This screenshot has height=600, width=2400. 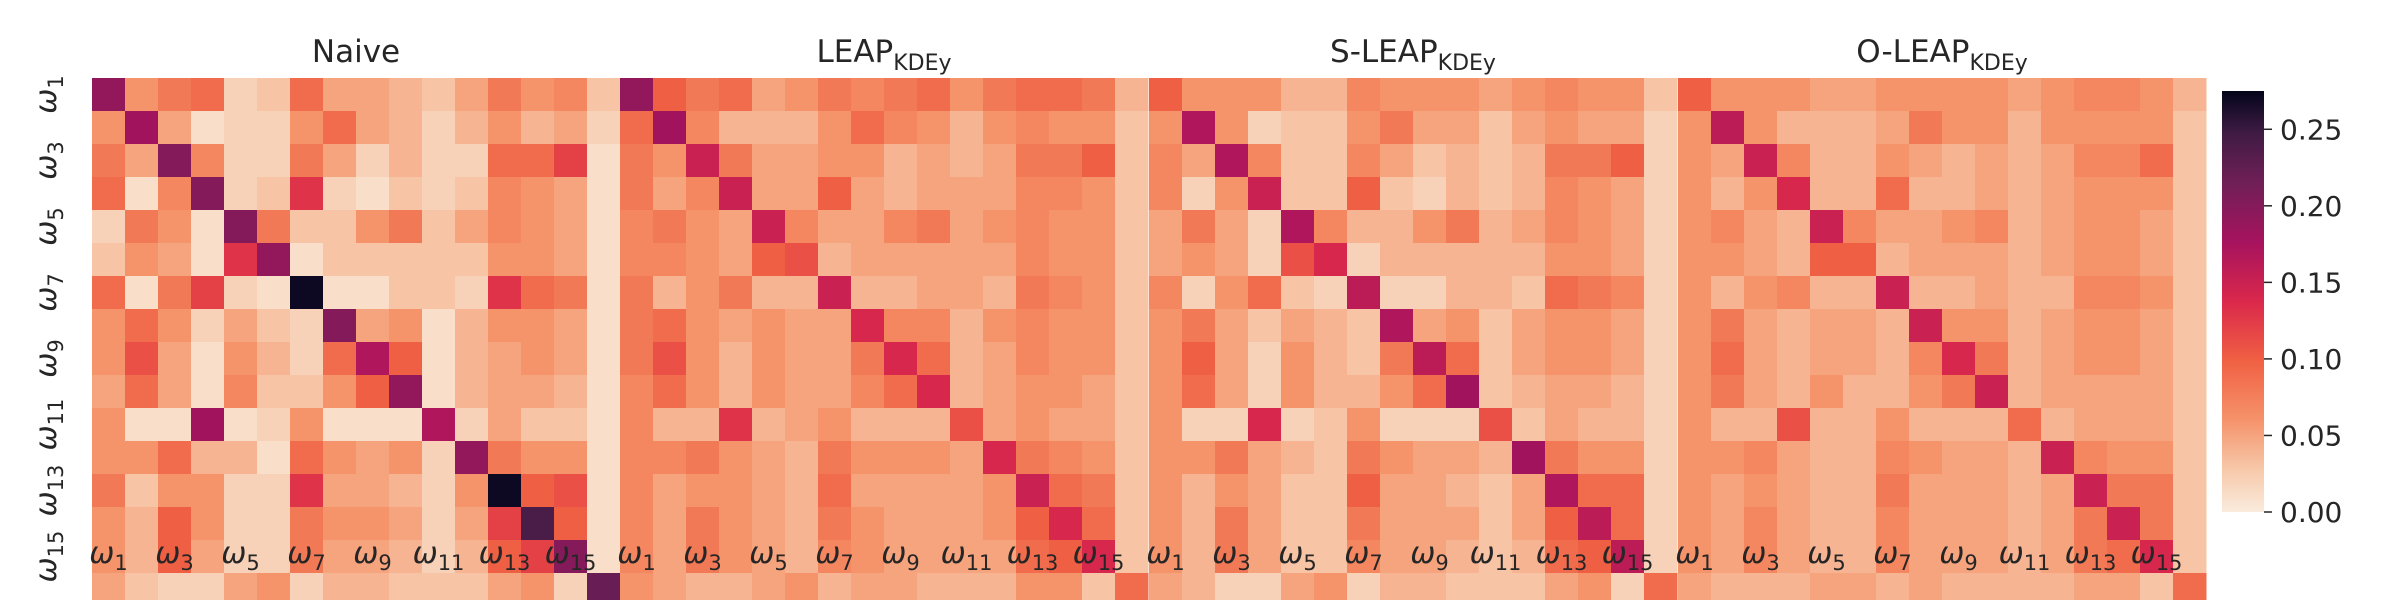 What do you see at coordinates (48, 292) in the screenshot?
I see `y-tick-label: ω7` at bounding box center [48, 292].